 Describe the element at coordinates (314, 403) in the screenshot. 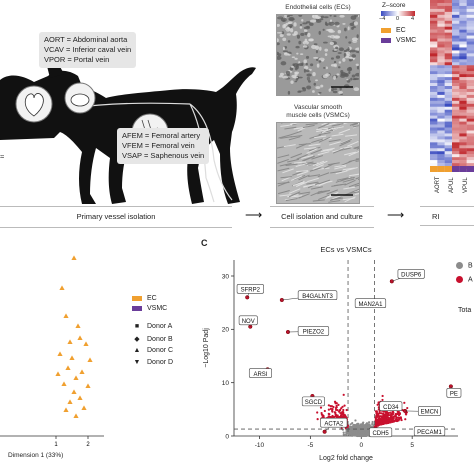

I see `gene-label: SGCD` at that location.